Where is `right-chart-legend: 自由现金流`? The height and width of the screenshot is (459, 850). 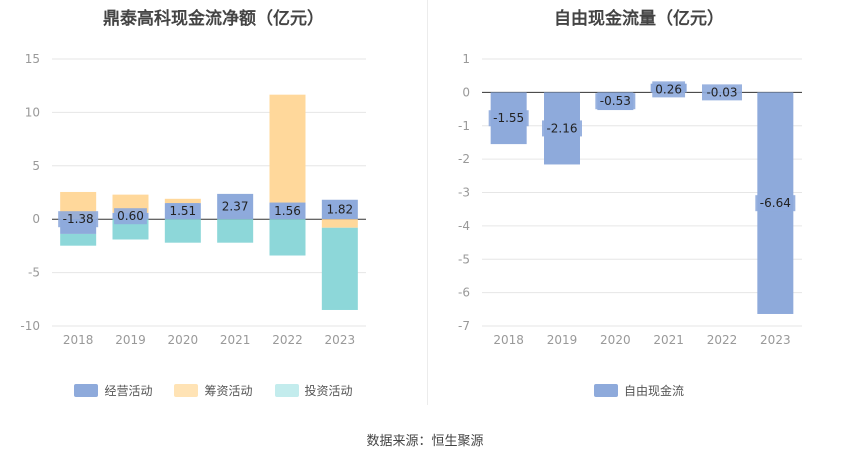
right-chart-legend: 自由现金流 is located at coordinates (639, 390).